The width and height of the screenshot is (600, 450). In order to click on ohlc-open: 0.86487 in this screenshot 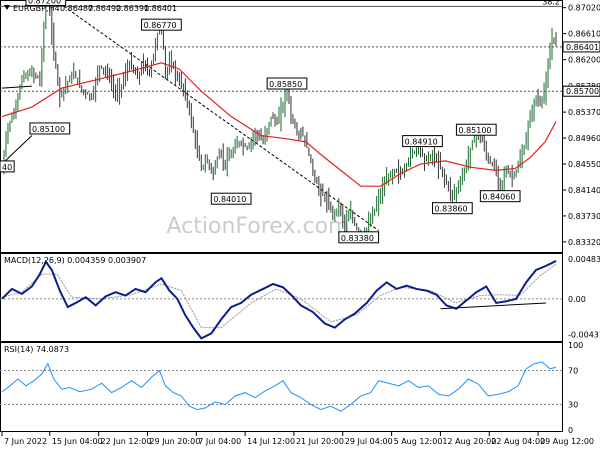, I will do `click(76, 8)`.